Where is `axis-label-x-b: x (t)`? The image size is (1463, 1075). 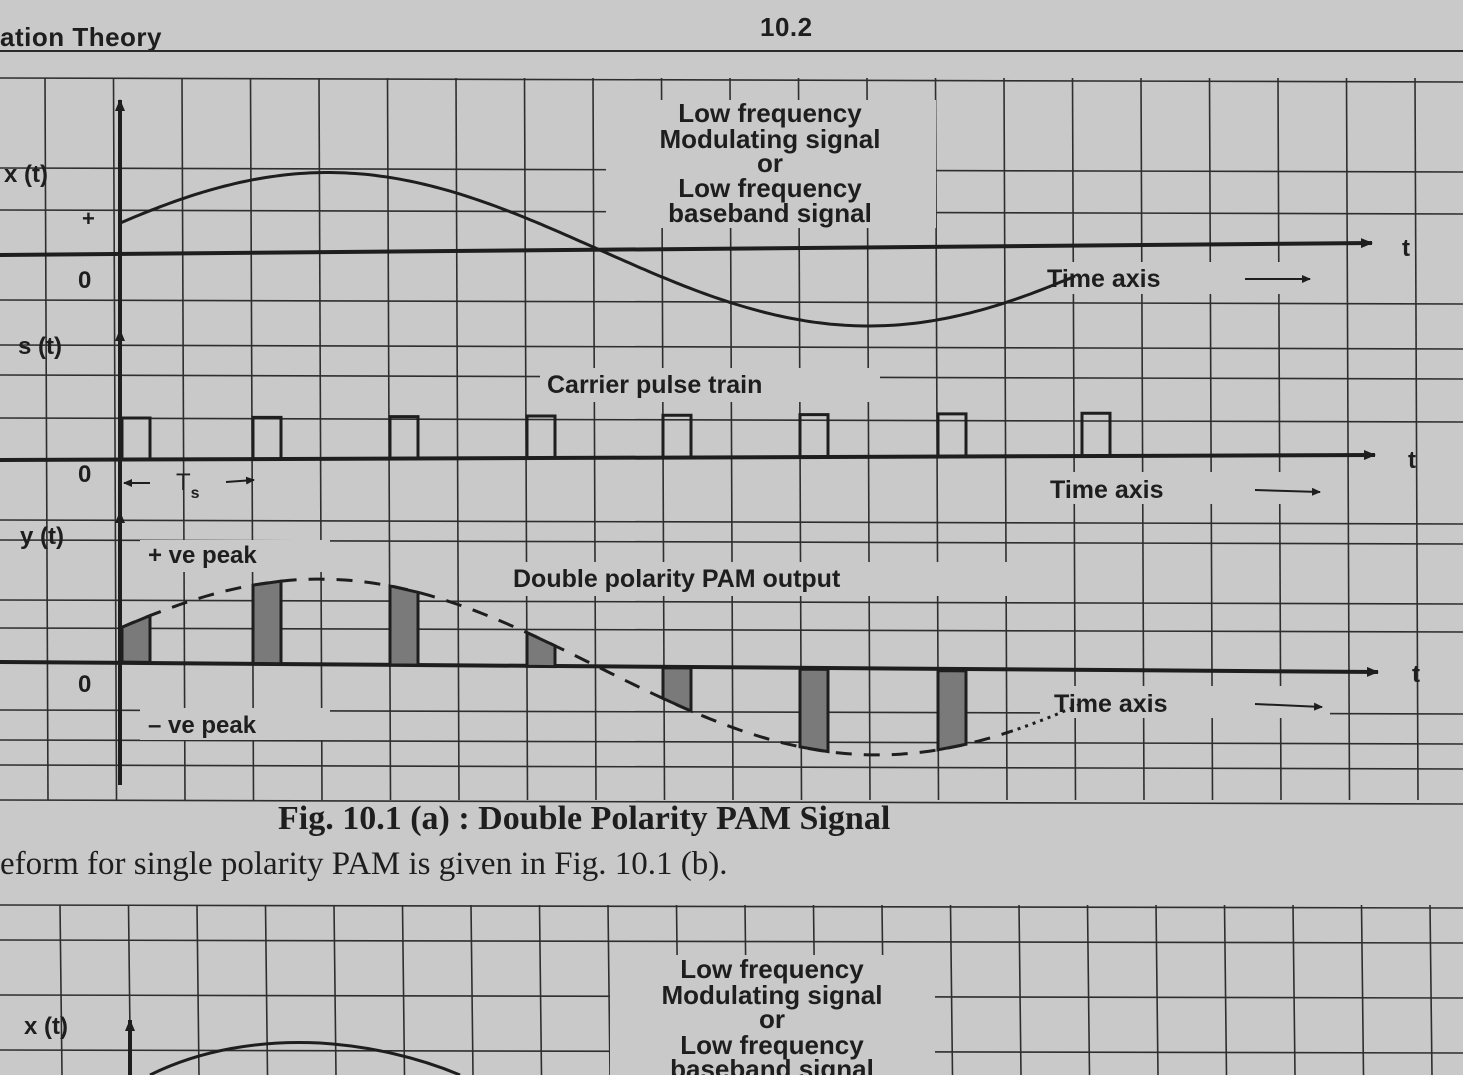 axis-label-x-b: x (t) is located at coordinates (46, 1026).